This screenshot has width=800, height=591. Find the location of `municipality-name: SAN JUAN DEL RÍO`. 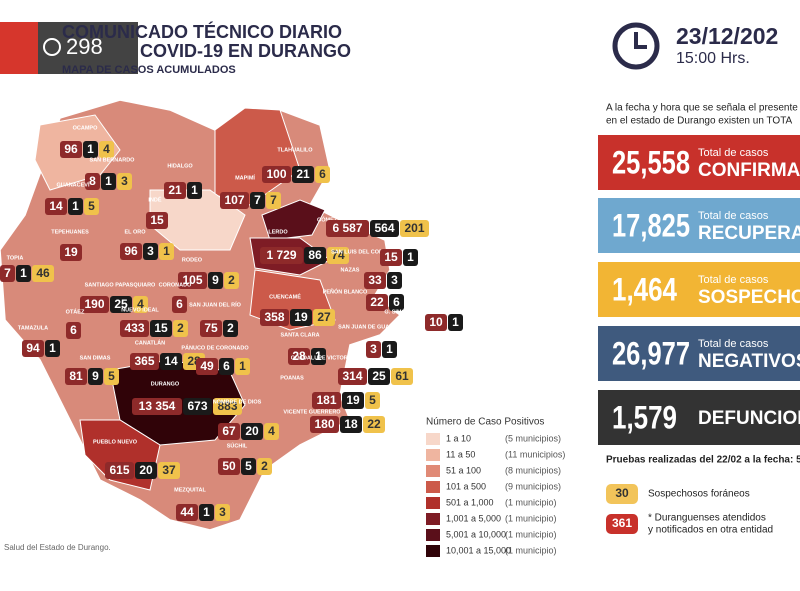

municipality-name: SAN JUAN DEL RÍO is located at coordinates (215, 304).